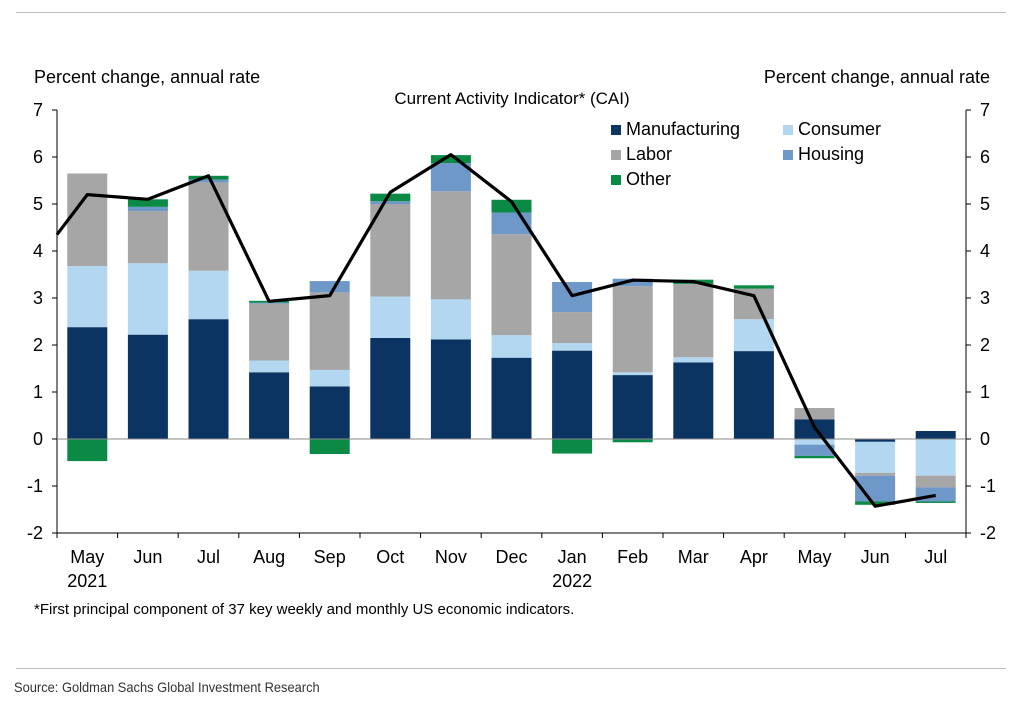 The width and height of the screenshot is (1024, 713). I want to click on y-tick-label-right: 3, so click(985, 298).